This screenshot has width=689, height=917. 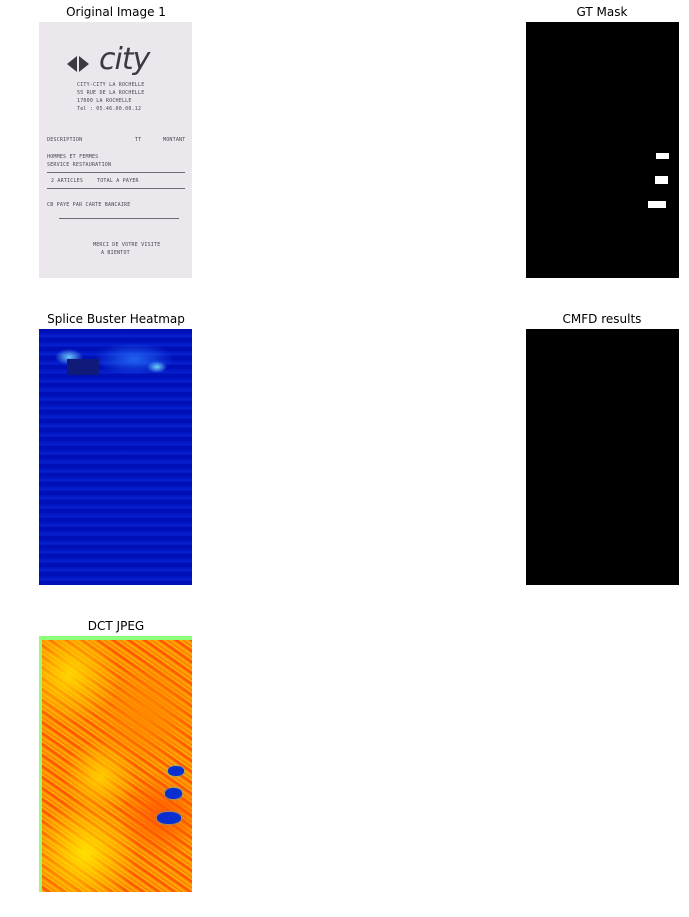 What do you see at coordinates (602, 150) in the screenshot?
I see `gt-mask-image` at bounding box center [602, 150].